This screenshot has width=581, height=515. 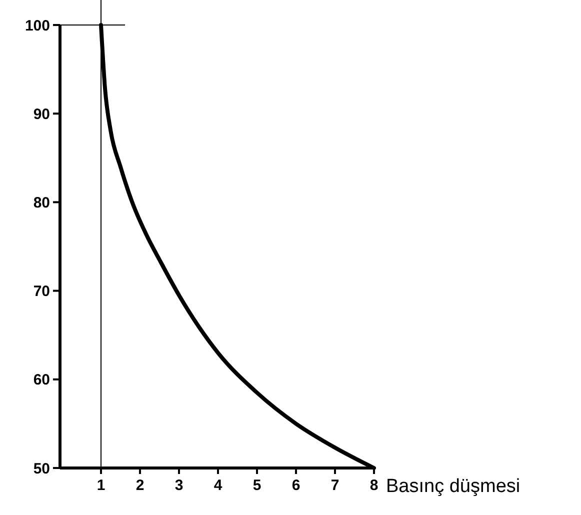 I want to click on x-tick-label: 1, so click(x=101, y=485).